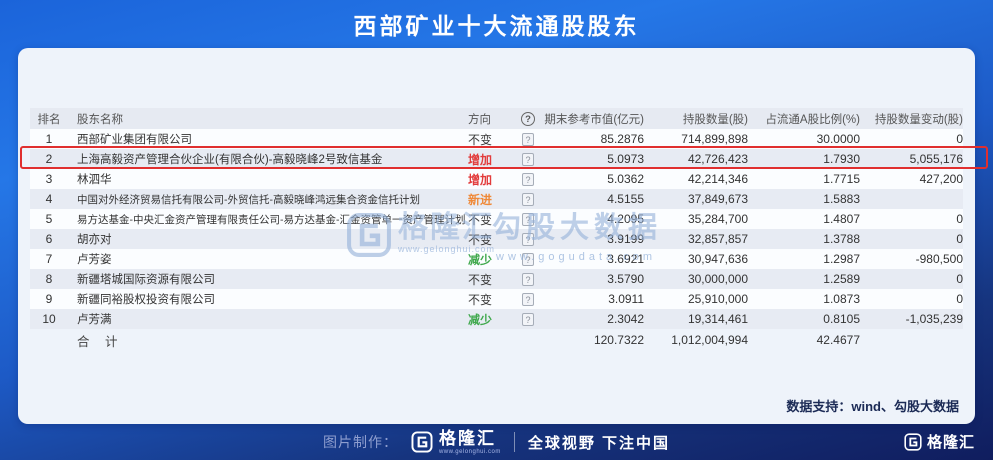 The width and height of the screenshot is (993, 460). What do you see at coordinates (934, 319) in the screenshot?
I see `cell-change: -1,035,239` at bounding box center [934, 319].